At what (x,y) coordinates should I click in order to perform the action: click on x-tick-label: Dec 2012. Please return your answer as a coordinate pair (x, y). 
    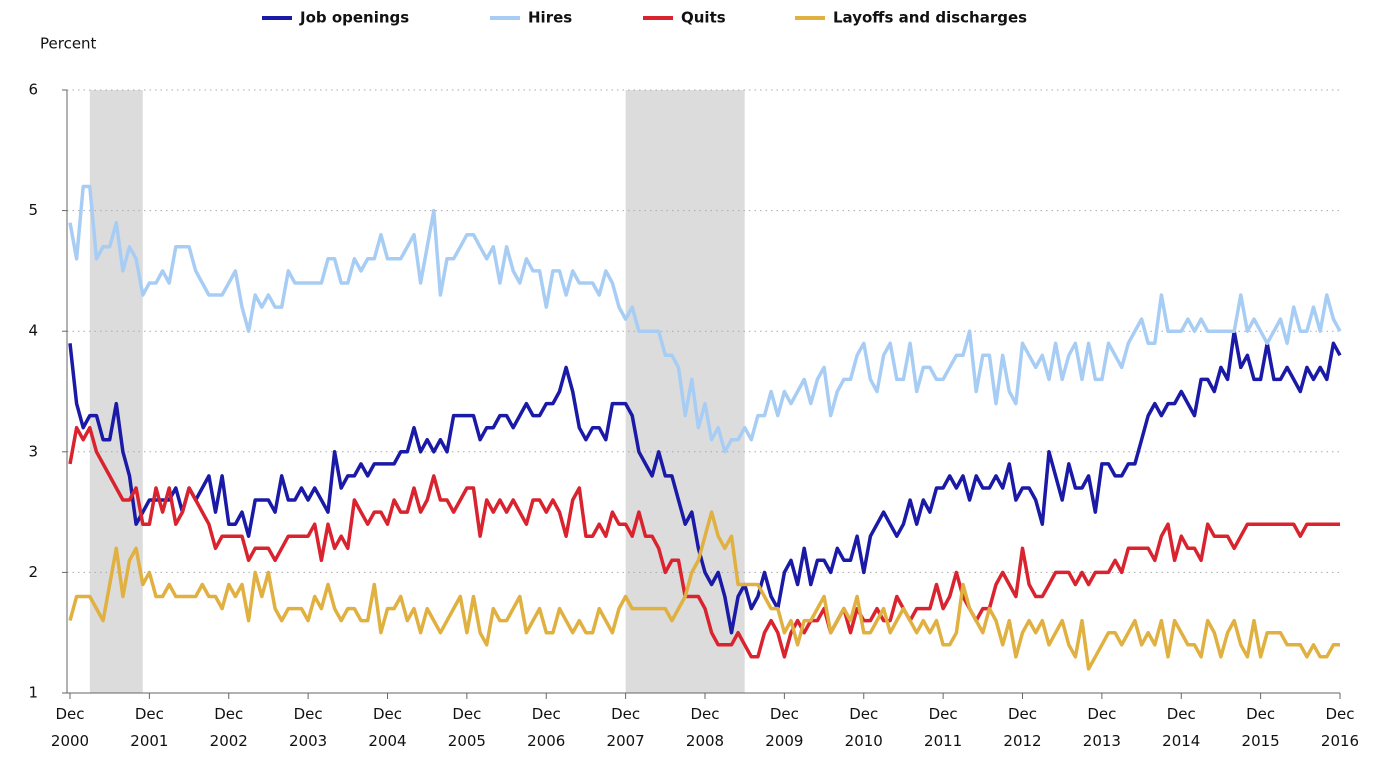
    Looking at the image, I should click on (1022, 727).